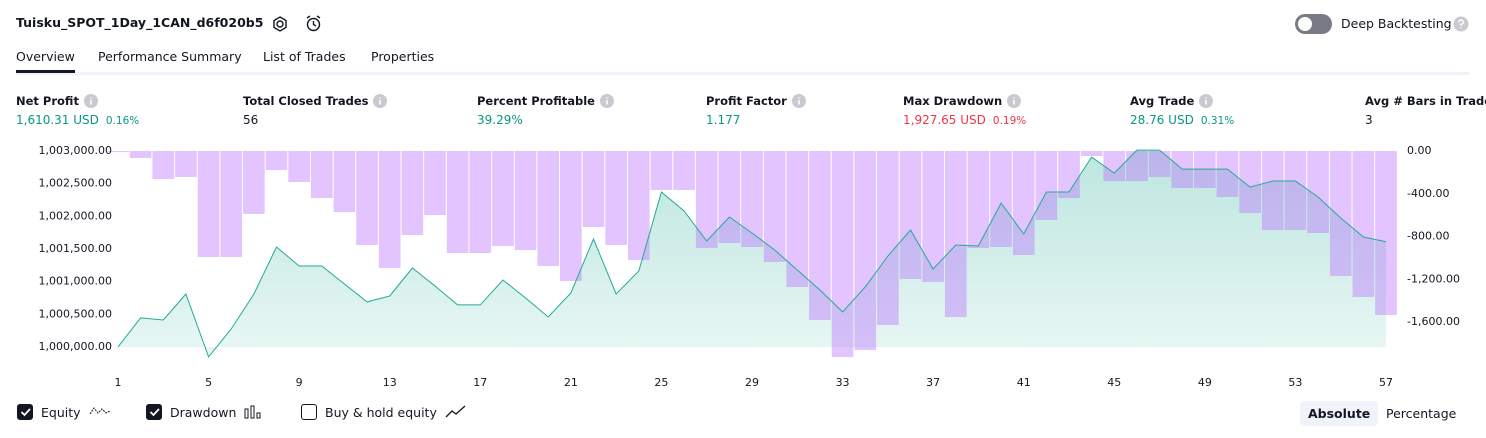 The image size is (1486, 438). I want to click on x-tick-label: 21, so click(571, 382).